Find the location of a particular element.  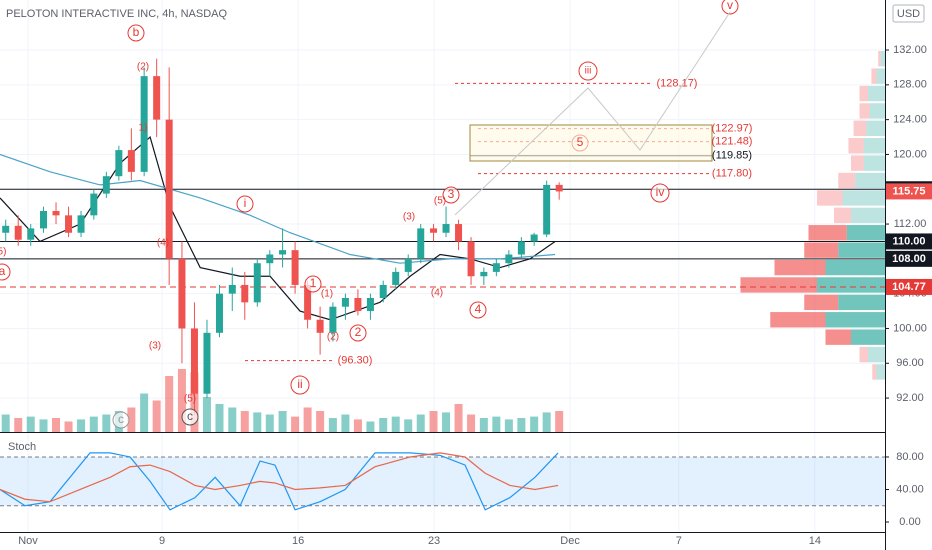

wave-label: 3 is located at coordinates (451, 194).